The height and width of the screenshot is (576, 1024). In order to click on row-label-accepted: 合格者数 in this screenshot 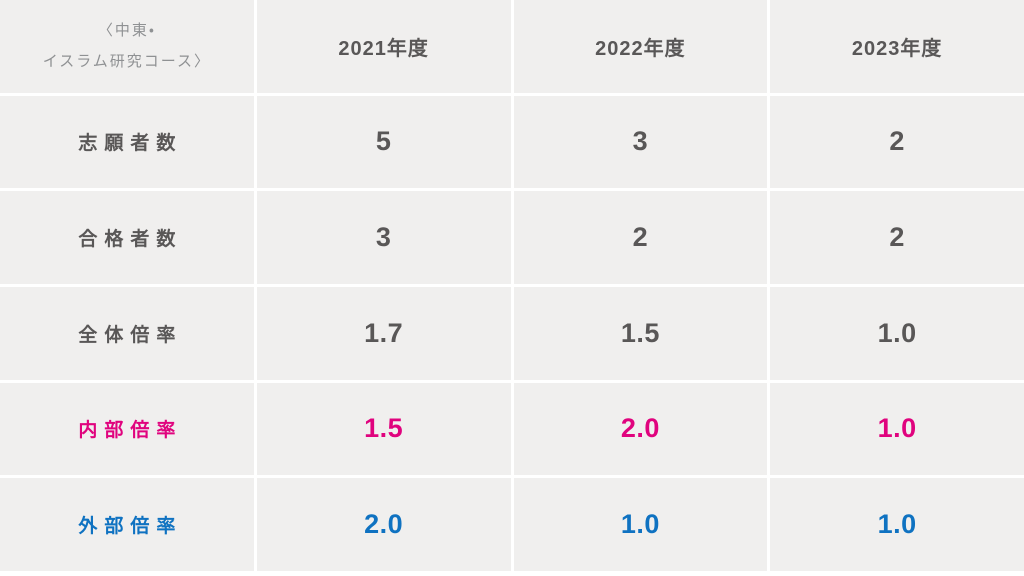, I will do `click(127, 237)`.